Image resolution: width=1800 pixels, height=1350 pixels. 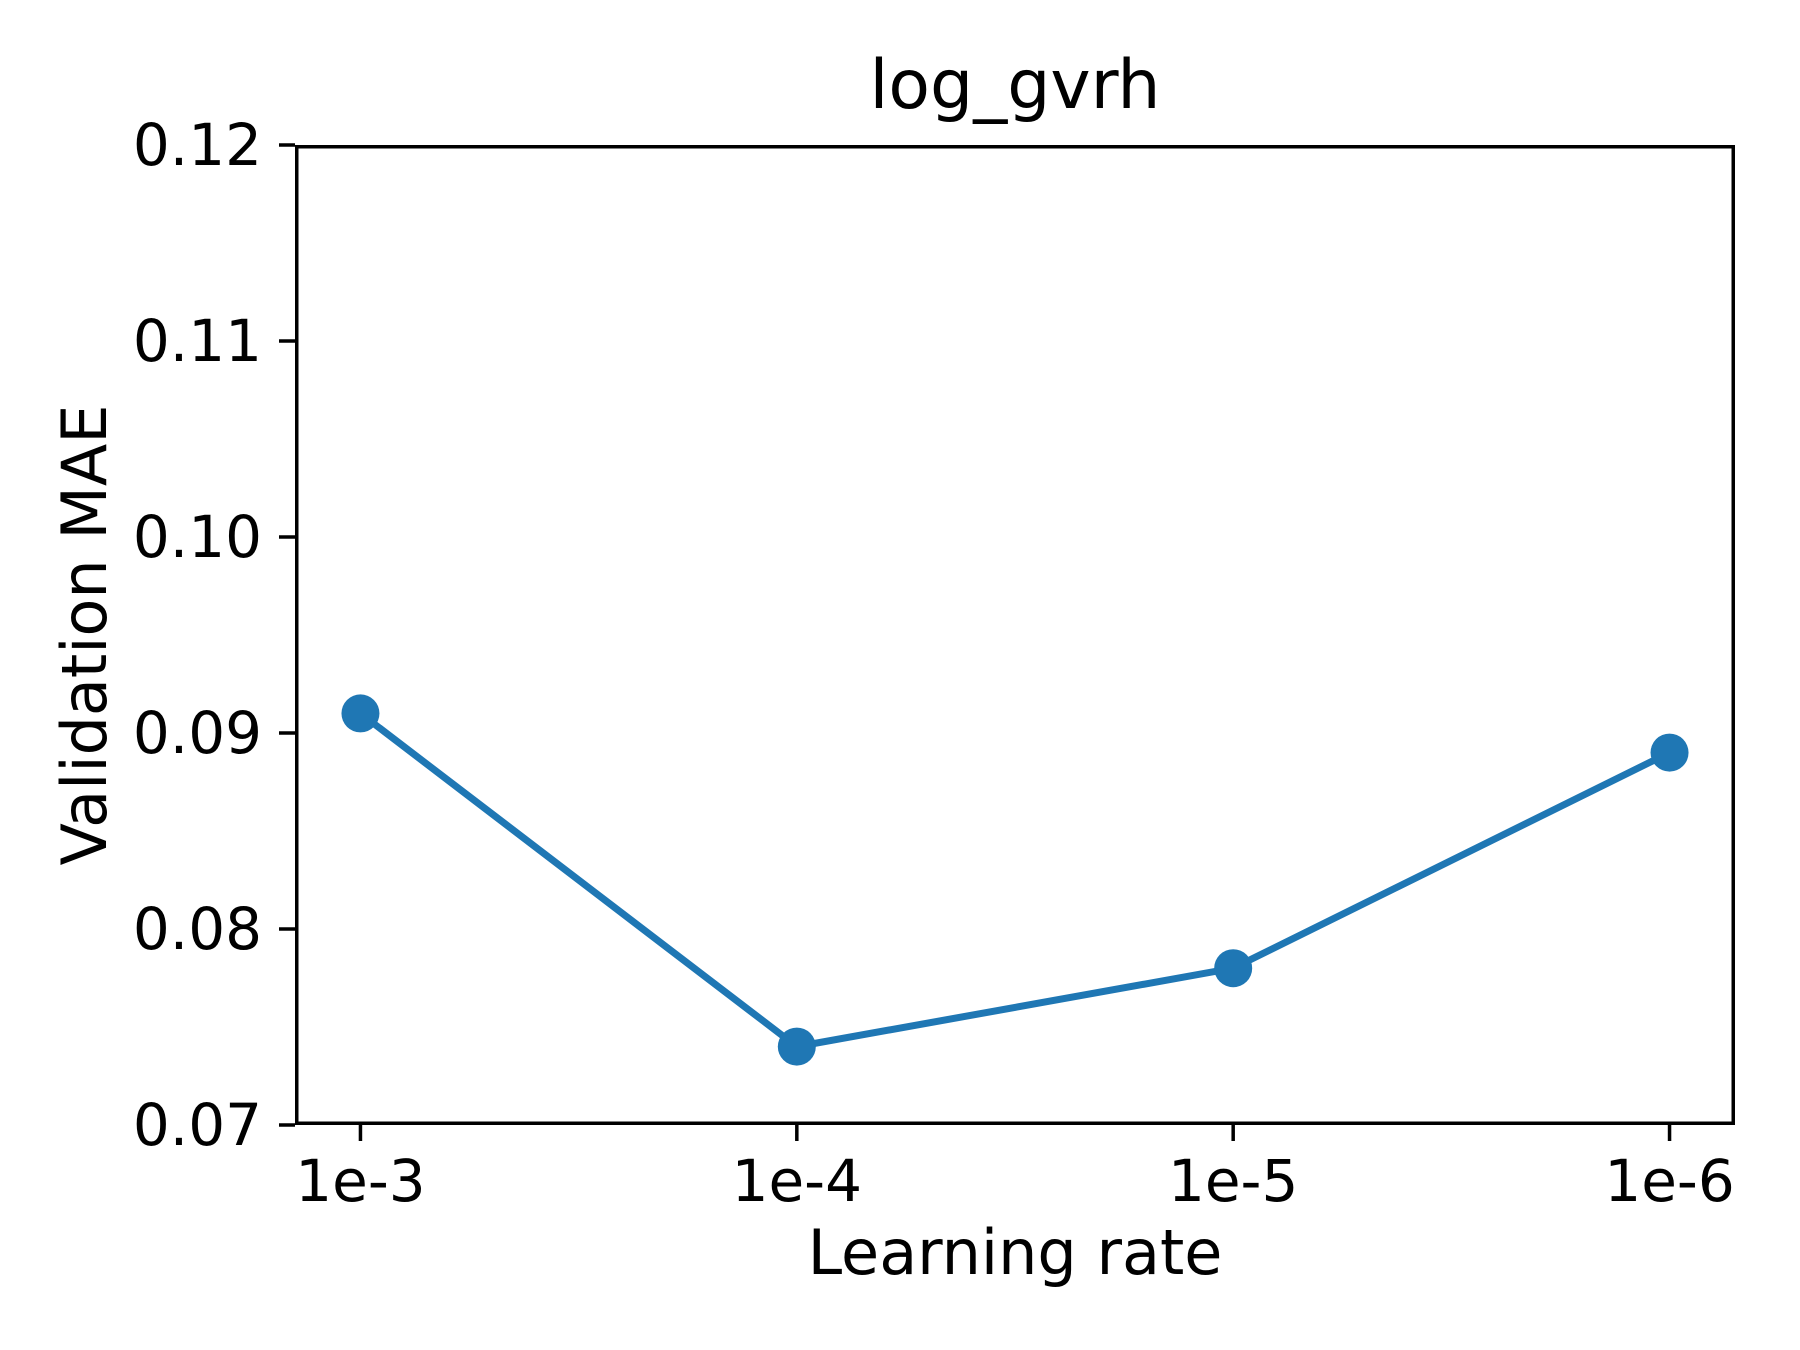 I want to click on y-tick-label: 0.10, so click(x=197, y=537).